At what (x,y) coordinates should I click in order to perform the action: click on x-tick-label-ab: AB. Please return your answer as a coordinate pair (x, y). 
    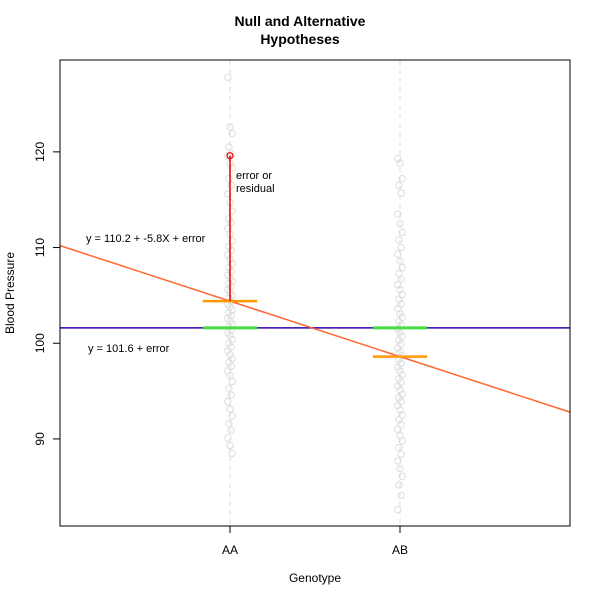
    Looking at the image, I should click on (400, 550).